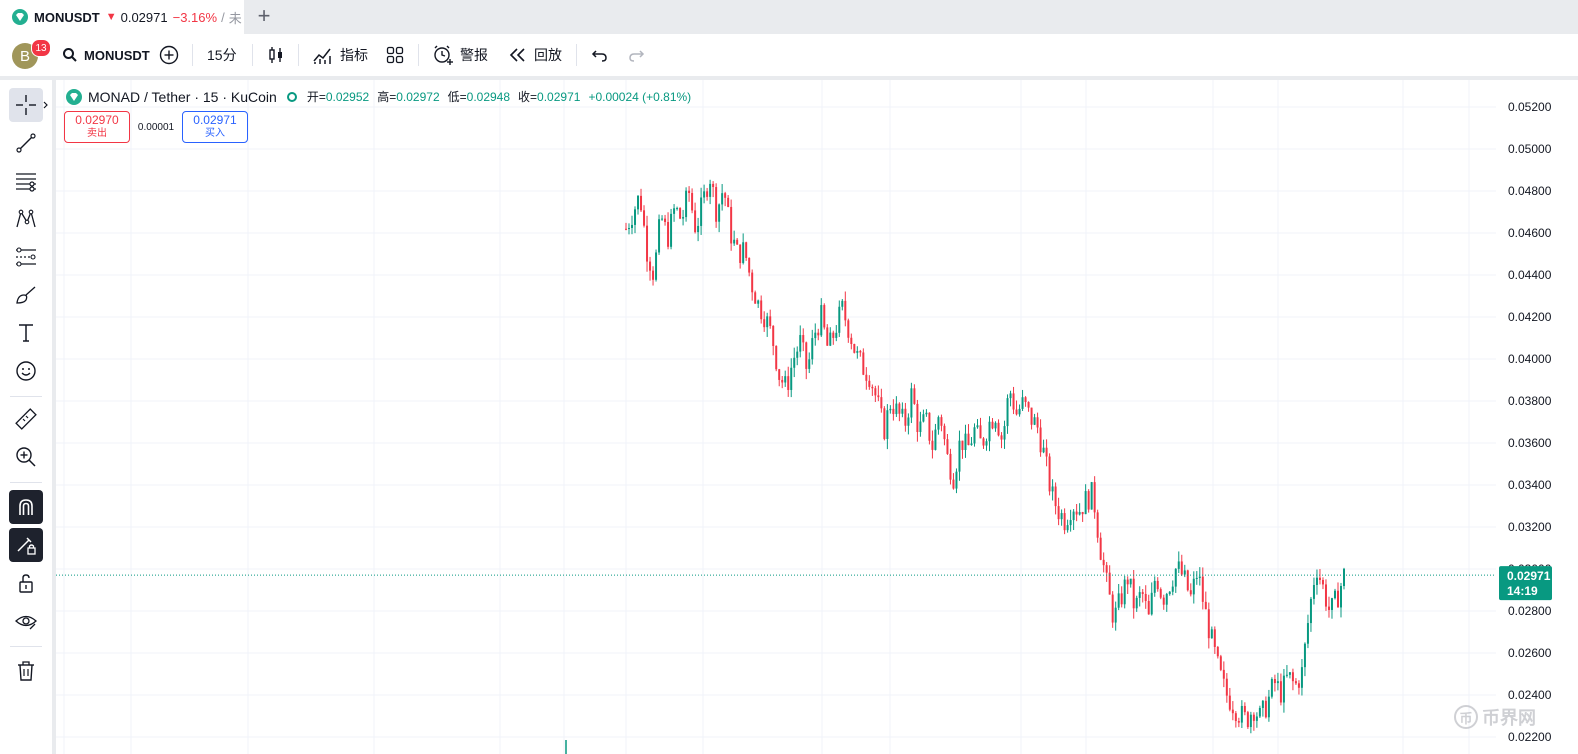  What do you see at coordinates (26, 419) in the screenshot?
I see `measure-tool` at bounding box center [26, 419].